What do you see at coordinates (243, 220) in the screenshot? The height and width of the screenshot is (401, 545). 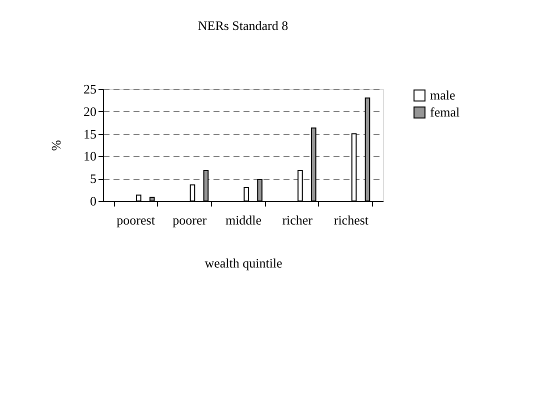 I see `x-tick-label: middle` at bounding box center [243, 220].